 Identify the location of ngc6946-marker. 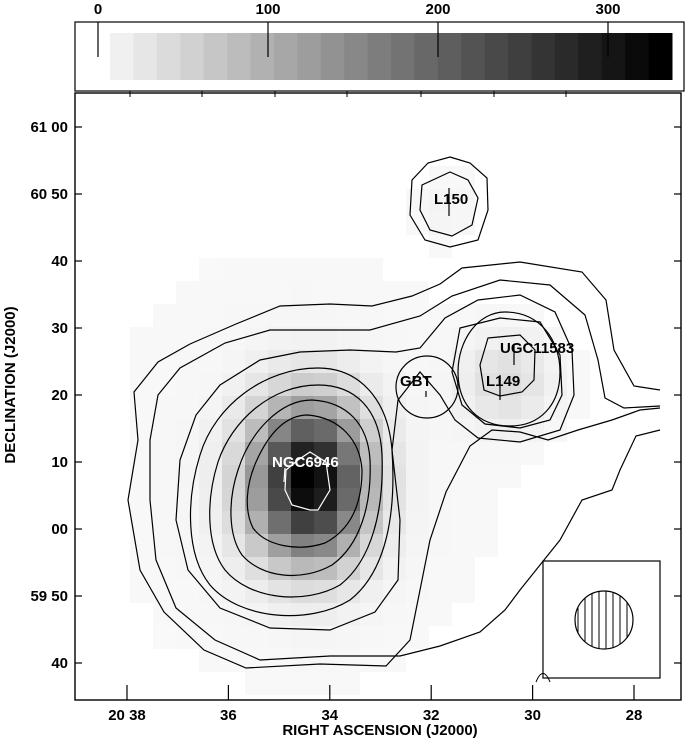
(284, 475).